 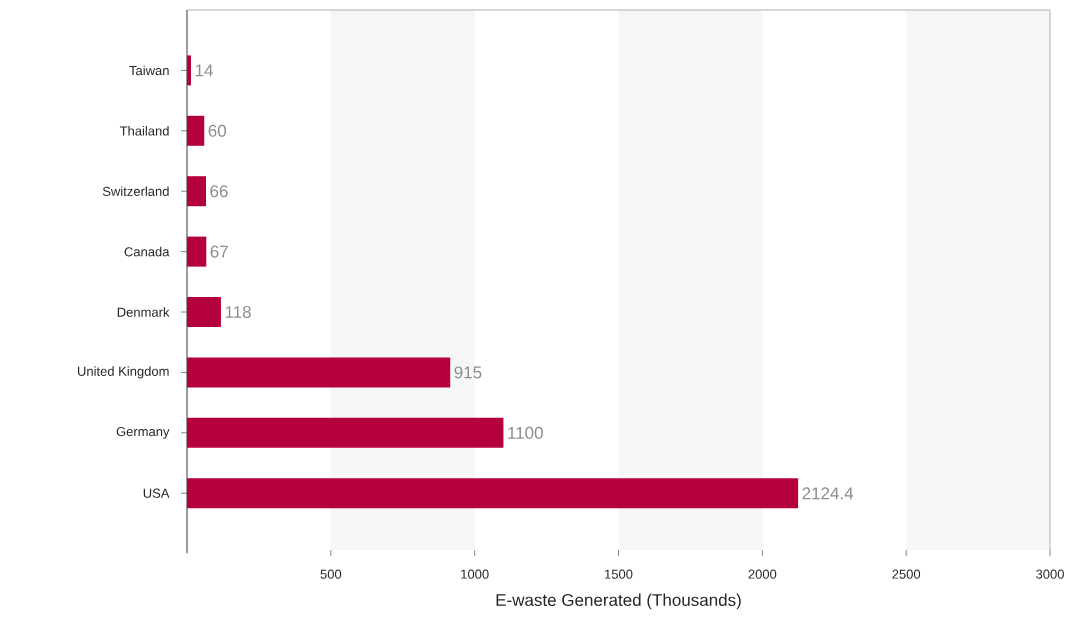 I want to click on x-tick-label: 2000, so click(x=762, y=574).